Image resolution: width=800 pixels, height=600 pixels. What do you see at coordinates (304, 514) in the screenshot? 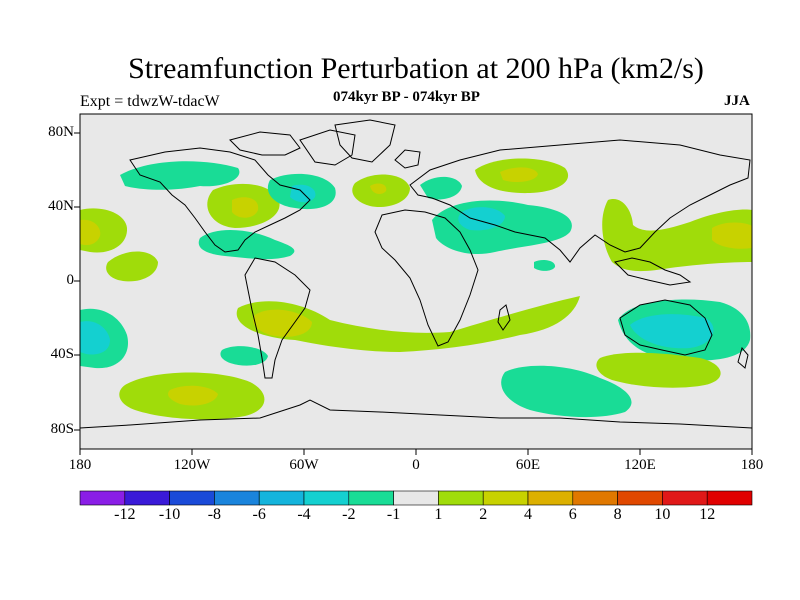
I see `colorbar-label: -4` at bounding box center [304, 514].